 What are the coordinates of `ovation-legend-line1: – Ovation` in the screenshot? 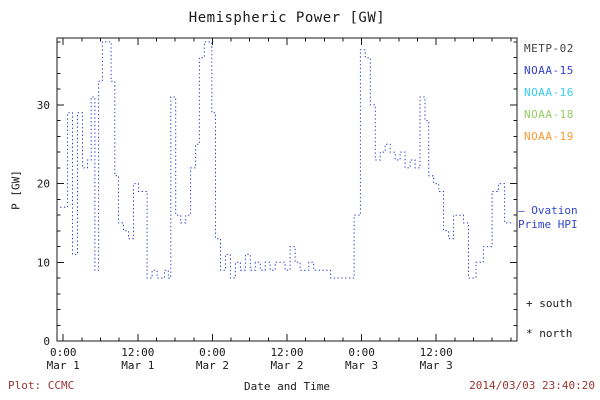 It's located at (548, 210).